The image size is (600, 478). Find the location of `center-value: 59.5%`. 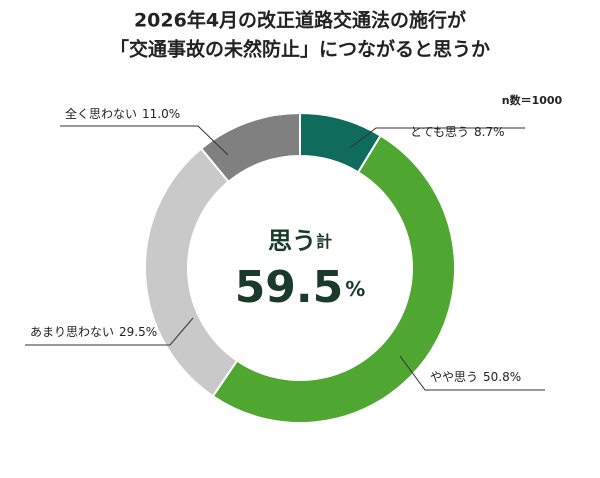

center-value: 59.5% is located at coordinates (300, 287).